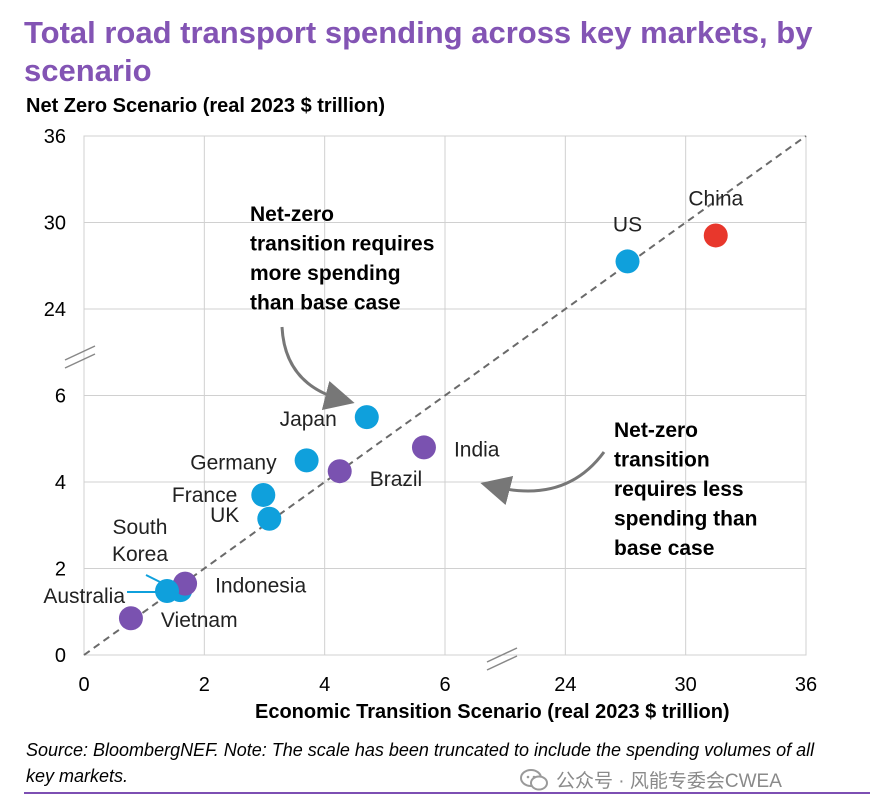  What do you see at coordinates (140, 541) in the screenshot?
I see `point-label-south-korea: South Korea` at bounding box center [140, 541].